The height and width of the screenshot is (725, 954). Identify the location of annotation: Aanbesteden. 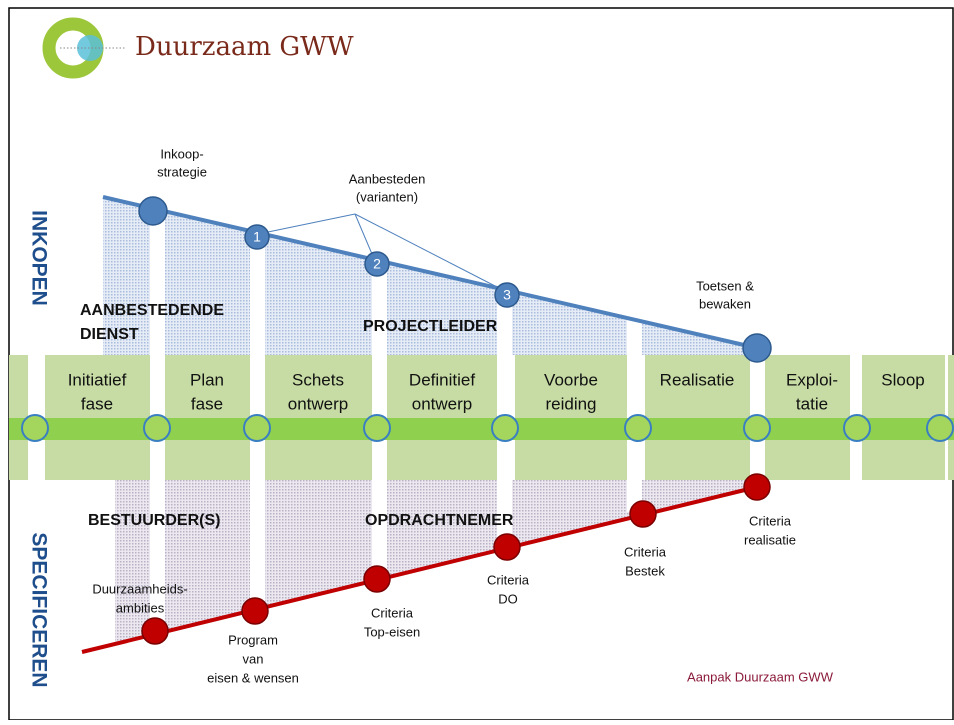
(387, 178).